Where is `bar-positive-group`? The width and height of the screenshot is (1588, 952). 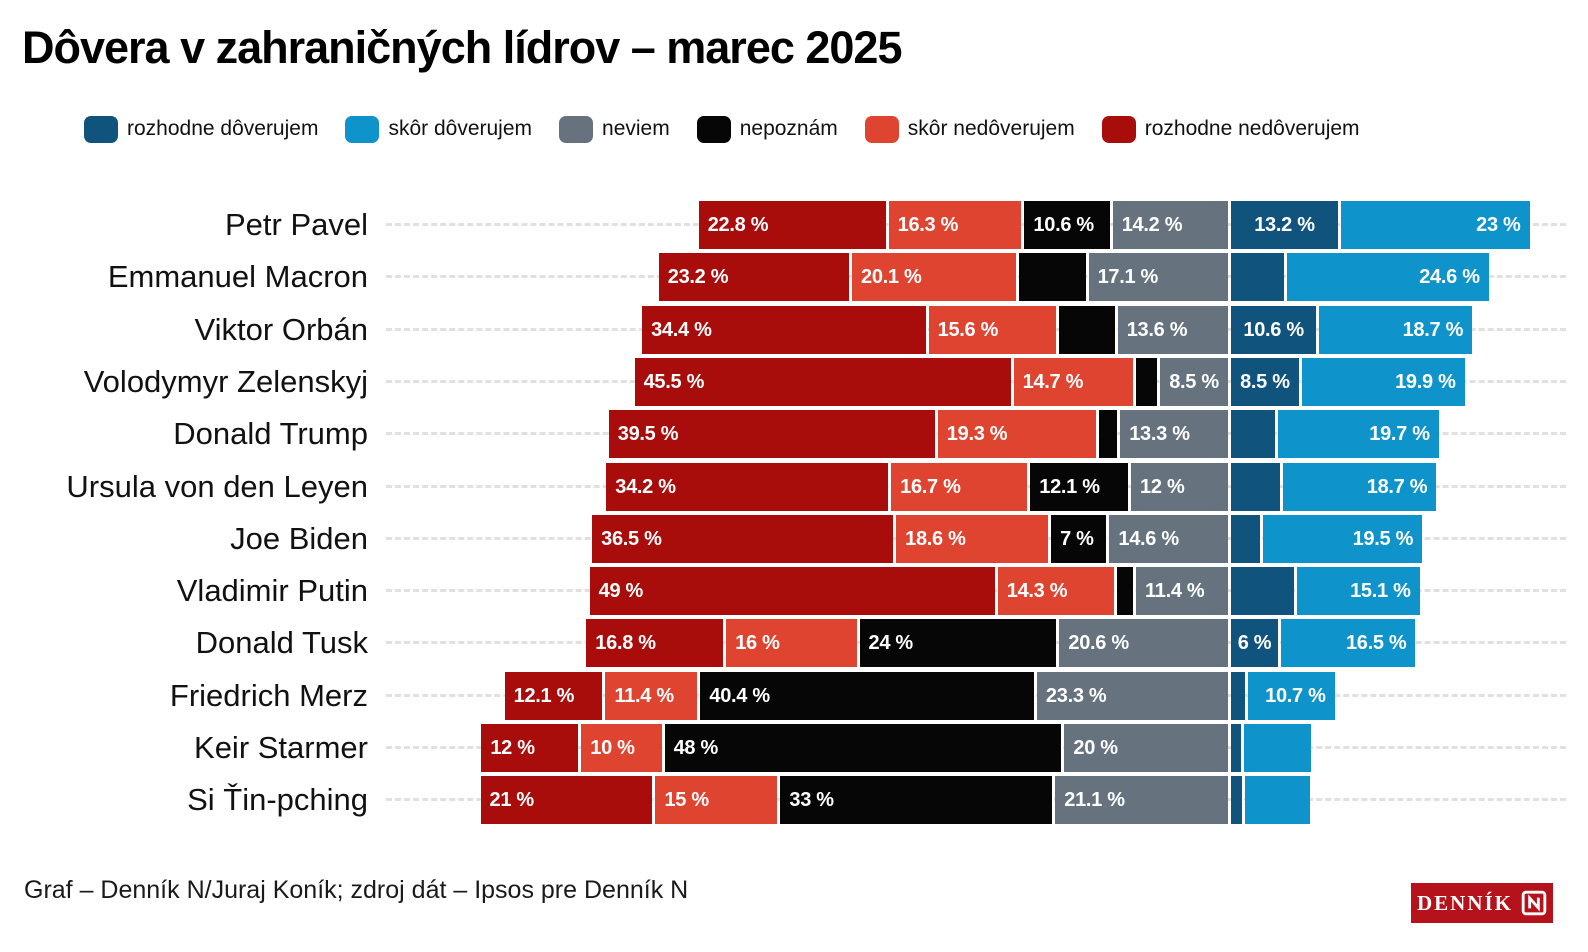 bar-positive-group is located at coordinates (1271, 800).